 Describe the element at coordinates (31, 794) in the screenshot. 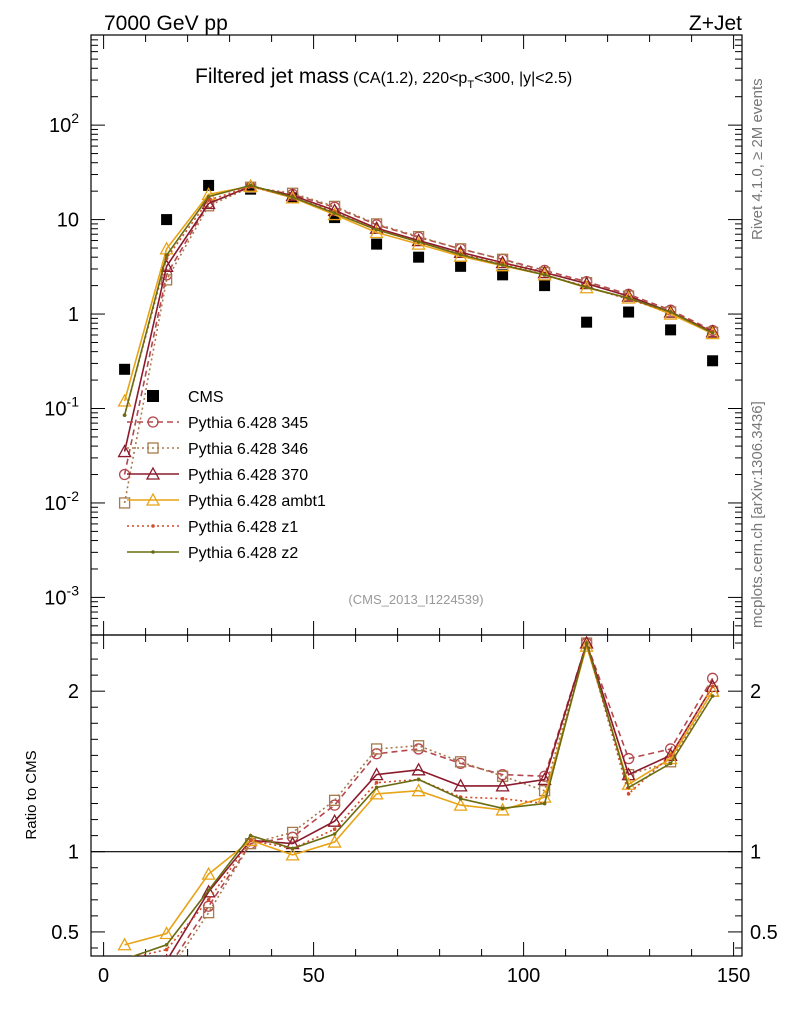

I see `ratio-y-label: Ratio to CMS` at that location.